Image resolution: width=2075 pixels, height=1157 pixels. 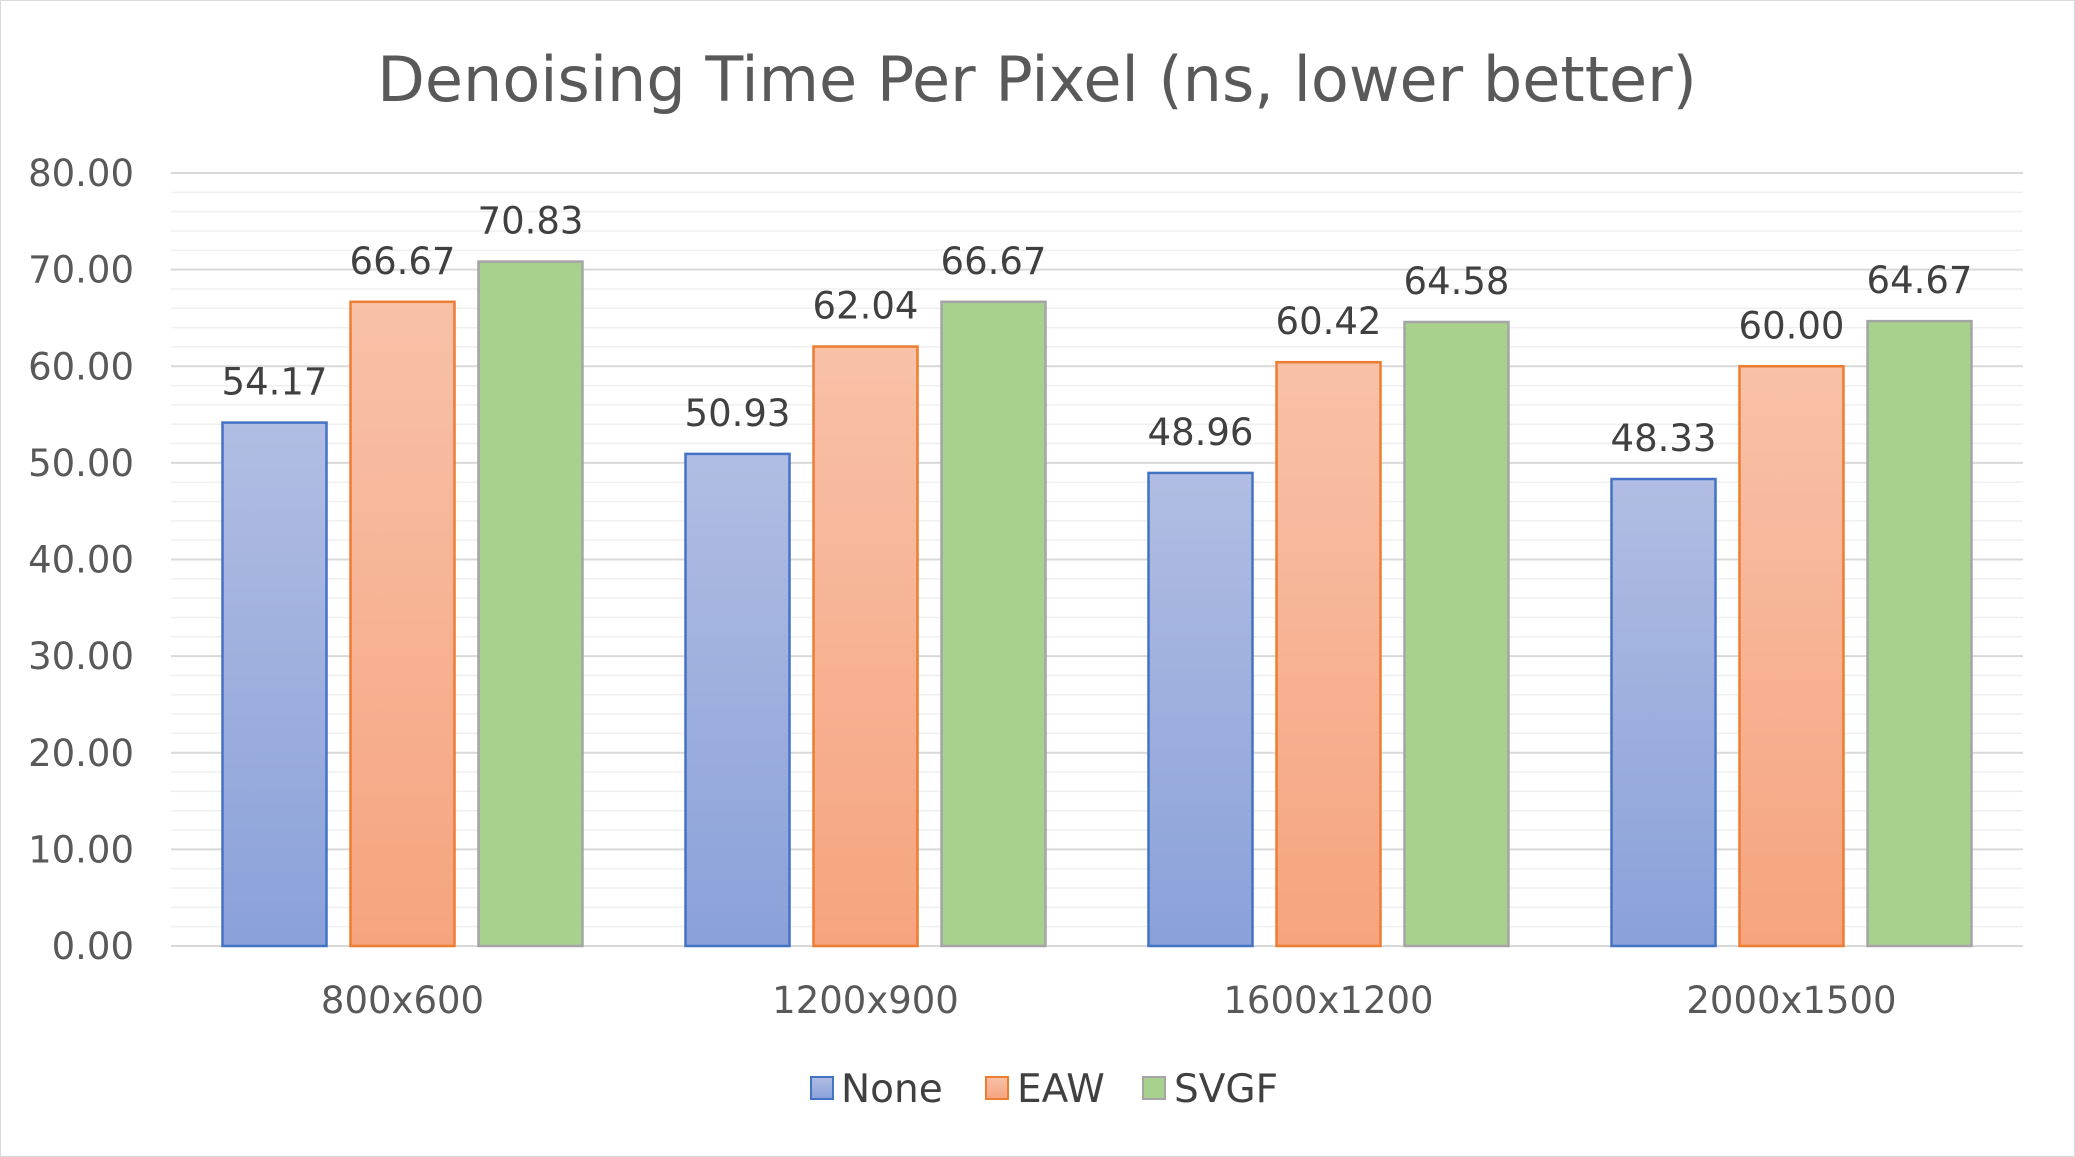 What do you see at coordinates (866, 306) in the screenshot?
I see `data-label: 62.04` at bounding box center [866, 306].